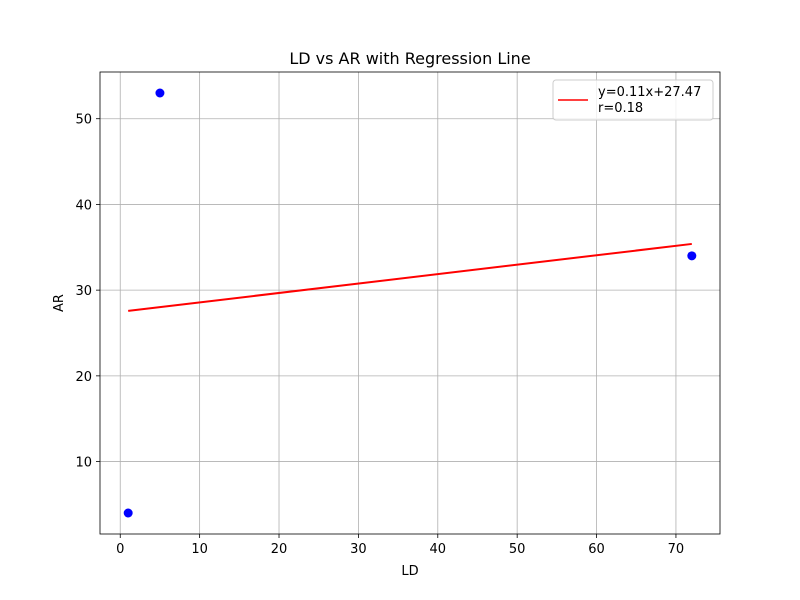 The image size is (800, 600). What do you see at coordinates (83, 463) in the screenshot?
I see `y-tick-label: 10` at bounding box center [83, 463].